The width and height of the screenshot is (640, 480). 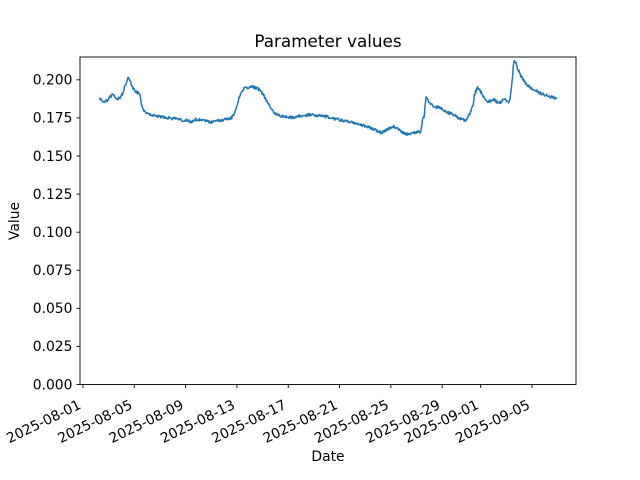 I want to click on y-tick-label: 0.150, so click(x=53, y=157).